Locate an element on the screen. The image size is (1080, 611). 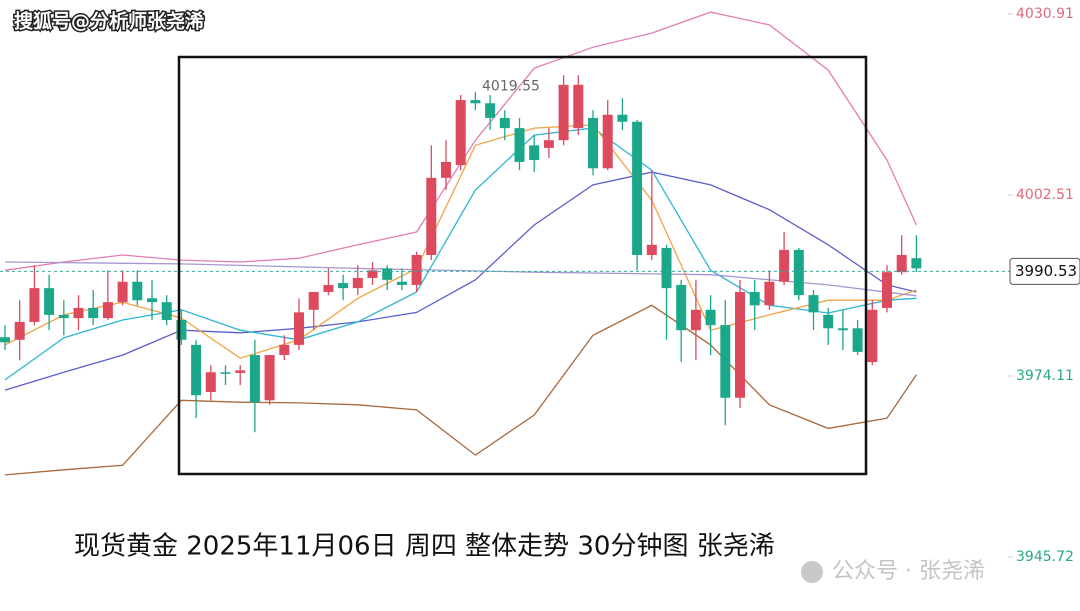
indicator-line is located at coordinates (460, 279).